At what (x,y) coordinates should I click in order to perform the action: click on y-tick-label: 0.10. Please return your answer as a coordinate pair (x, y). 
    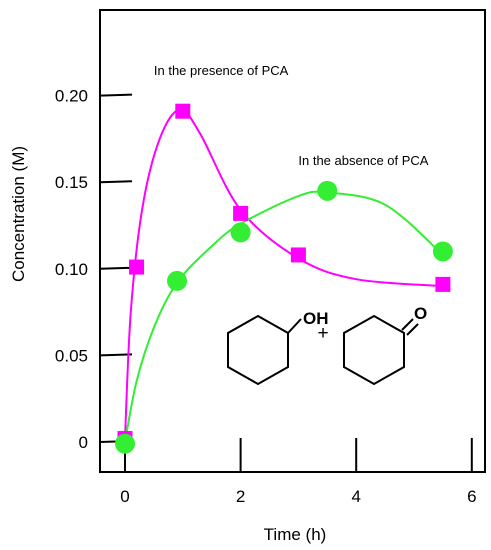
    Looking at the image, I should click on (71, 269).